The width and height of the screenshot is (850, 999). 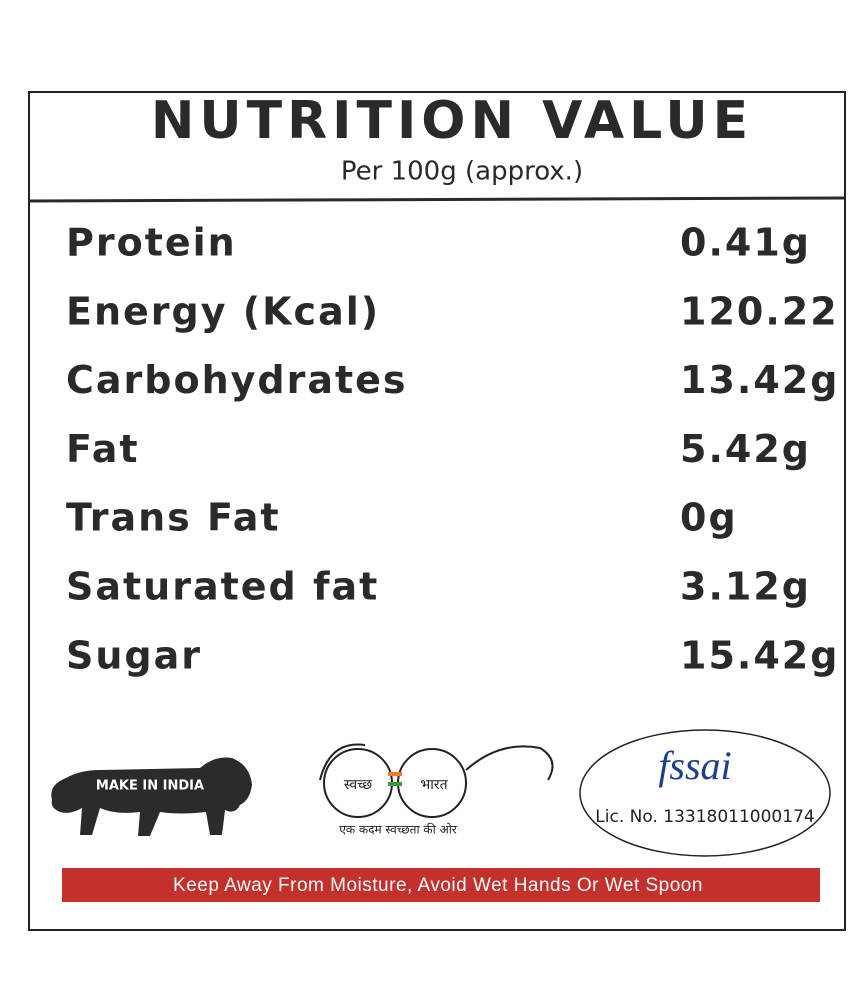 What do you see at coordinates (395, 774) in the screenshot?
I see `flag-saffron` at bounding box center [395, 774].